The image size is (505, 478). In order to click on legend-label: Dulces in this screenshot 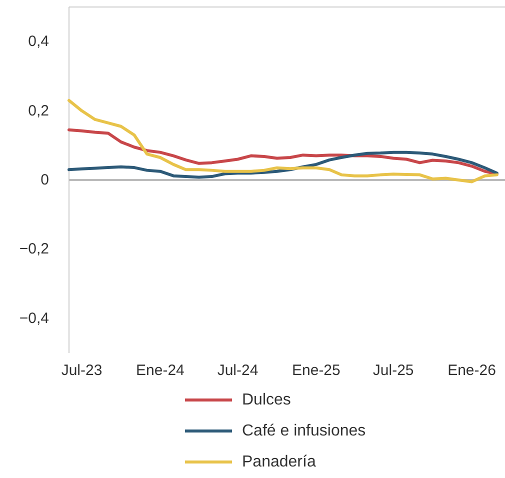, I will do `click(266, 400)`.